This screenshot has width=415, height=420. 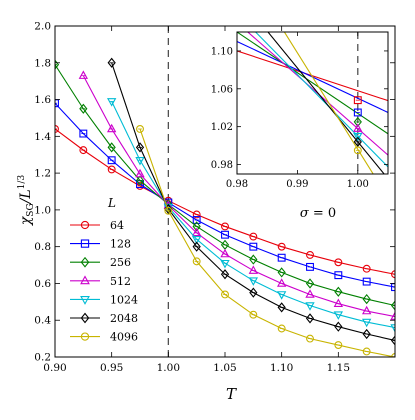 I want to click on inset-line-L256, so click(x=312, y=83).